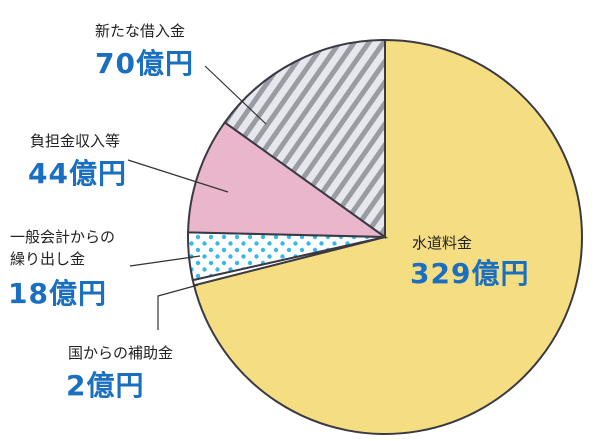 The width and height of the screenshot is (610, 441). Describe the element at coordinates (57, 293) in the screenshot. I see `value-label: 18億円` at that location.